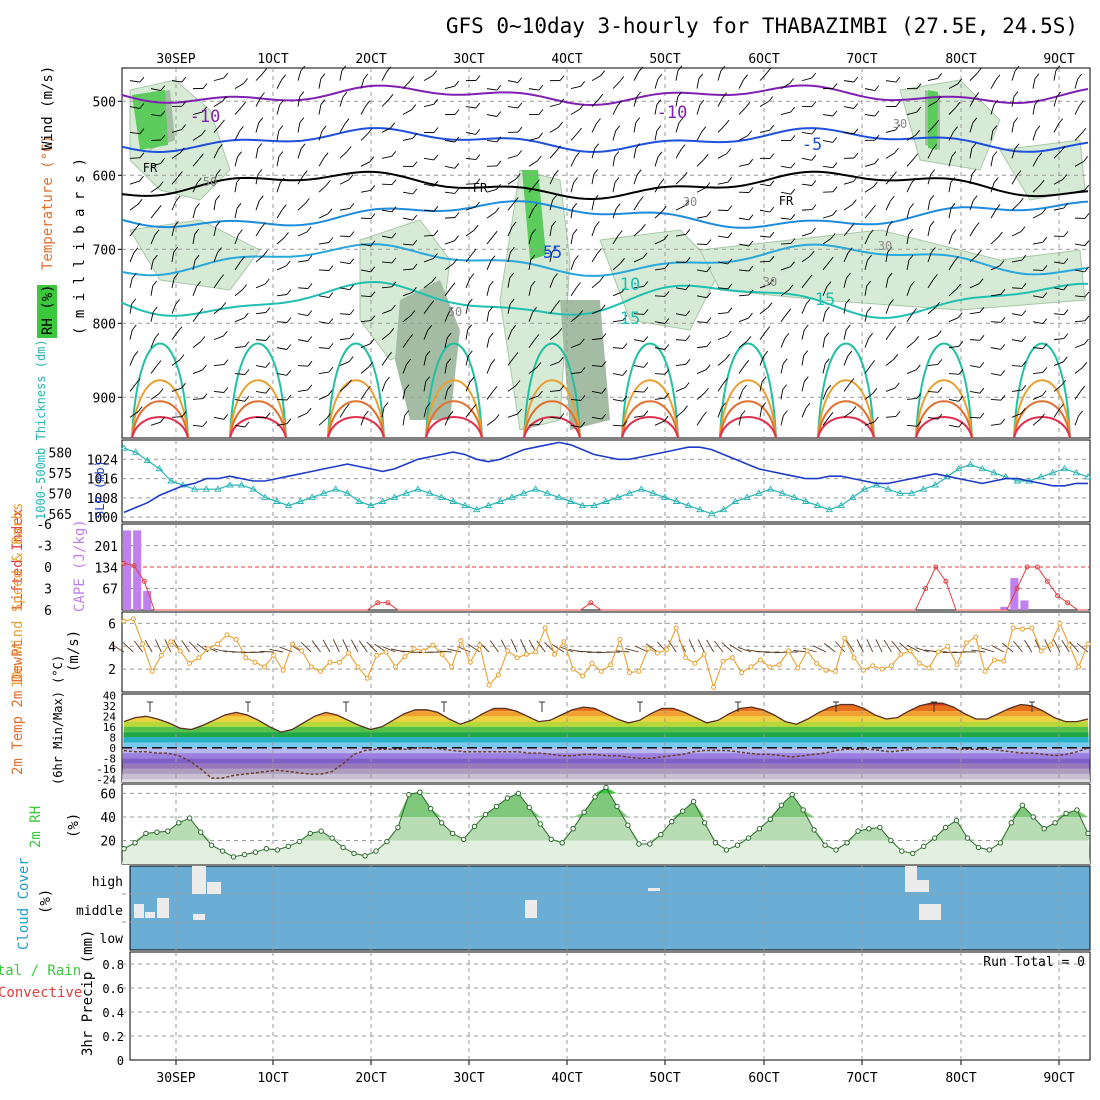 This screenshot has width=1100, height=1100. I want to click on thickness-marker, so click(853, 496).